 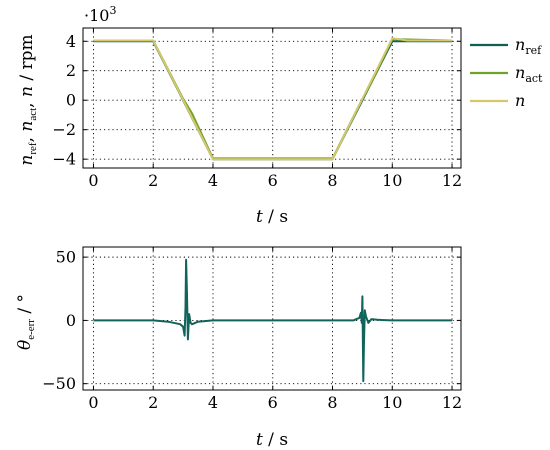 What do you see at coordinates (28, 99) in the screenshot?
I see `speed-y-axis-label: nref, nact, n / rpm` at bounding box center [28, 99].